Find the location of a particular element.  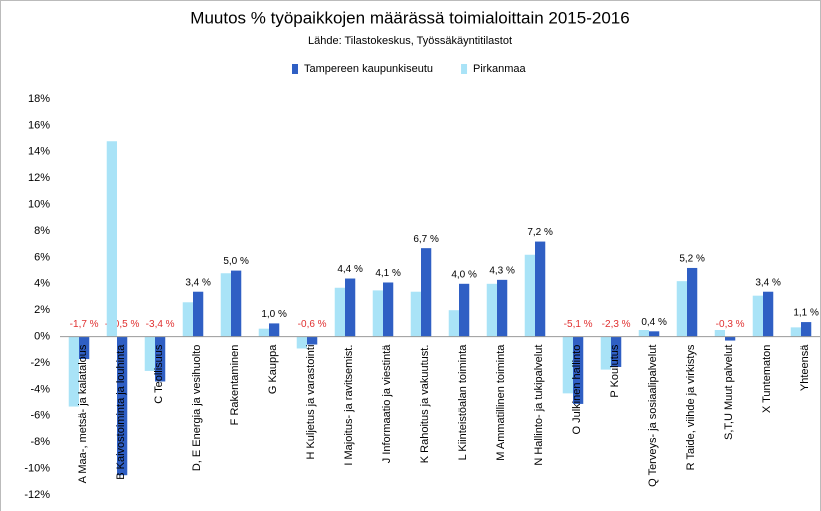

x-tick-label: M Ammatillinen toiminta is located at coordinates (501, 402).